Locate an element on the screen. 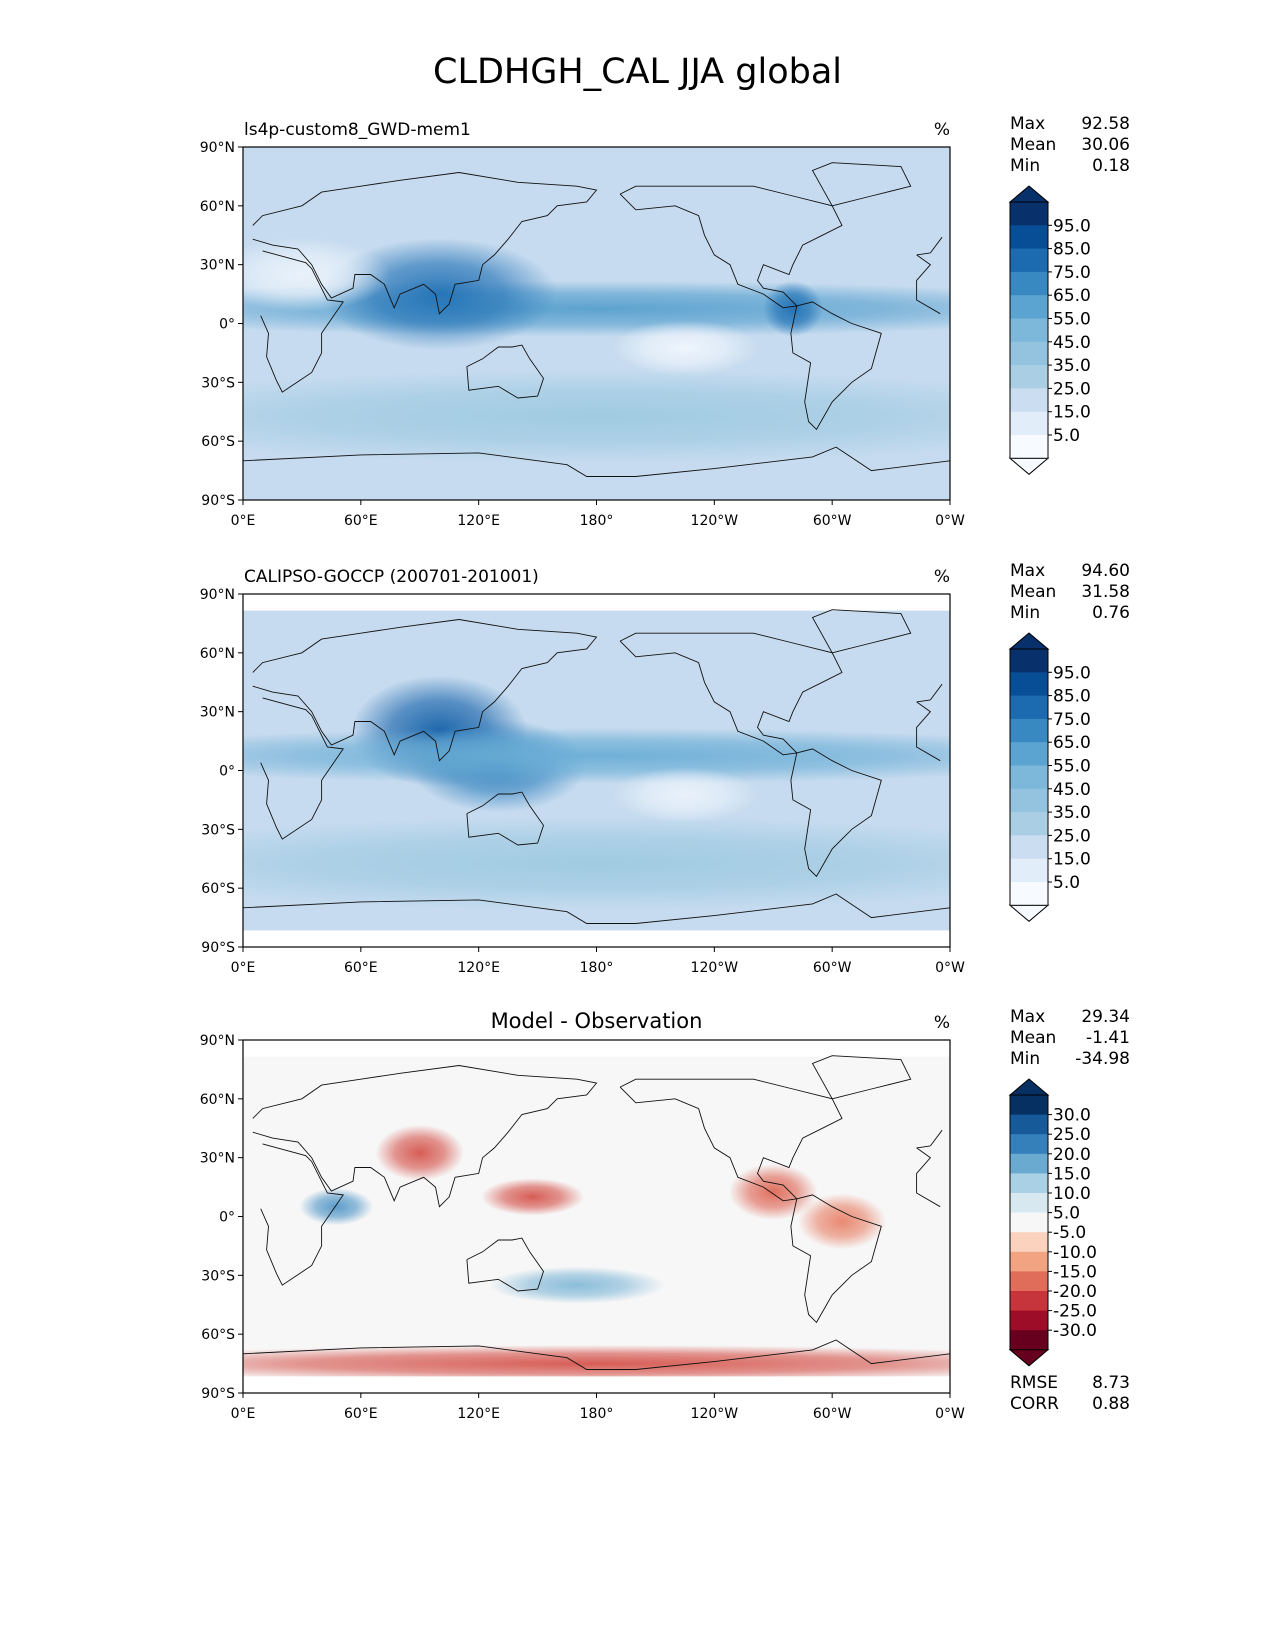 This screenshot has height=1650, width=1275. stat-label: Min is located at coordinates (1025, 613).